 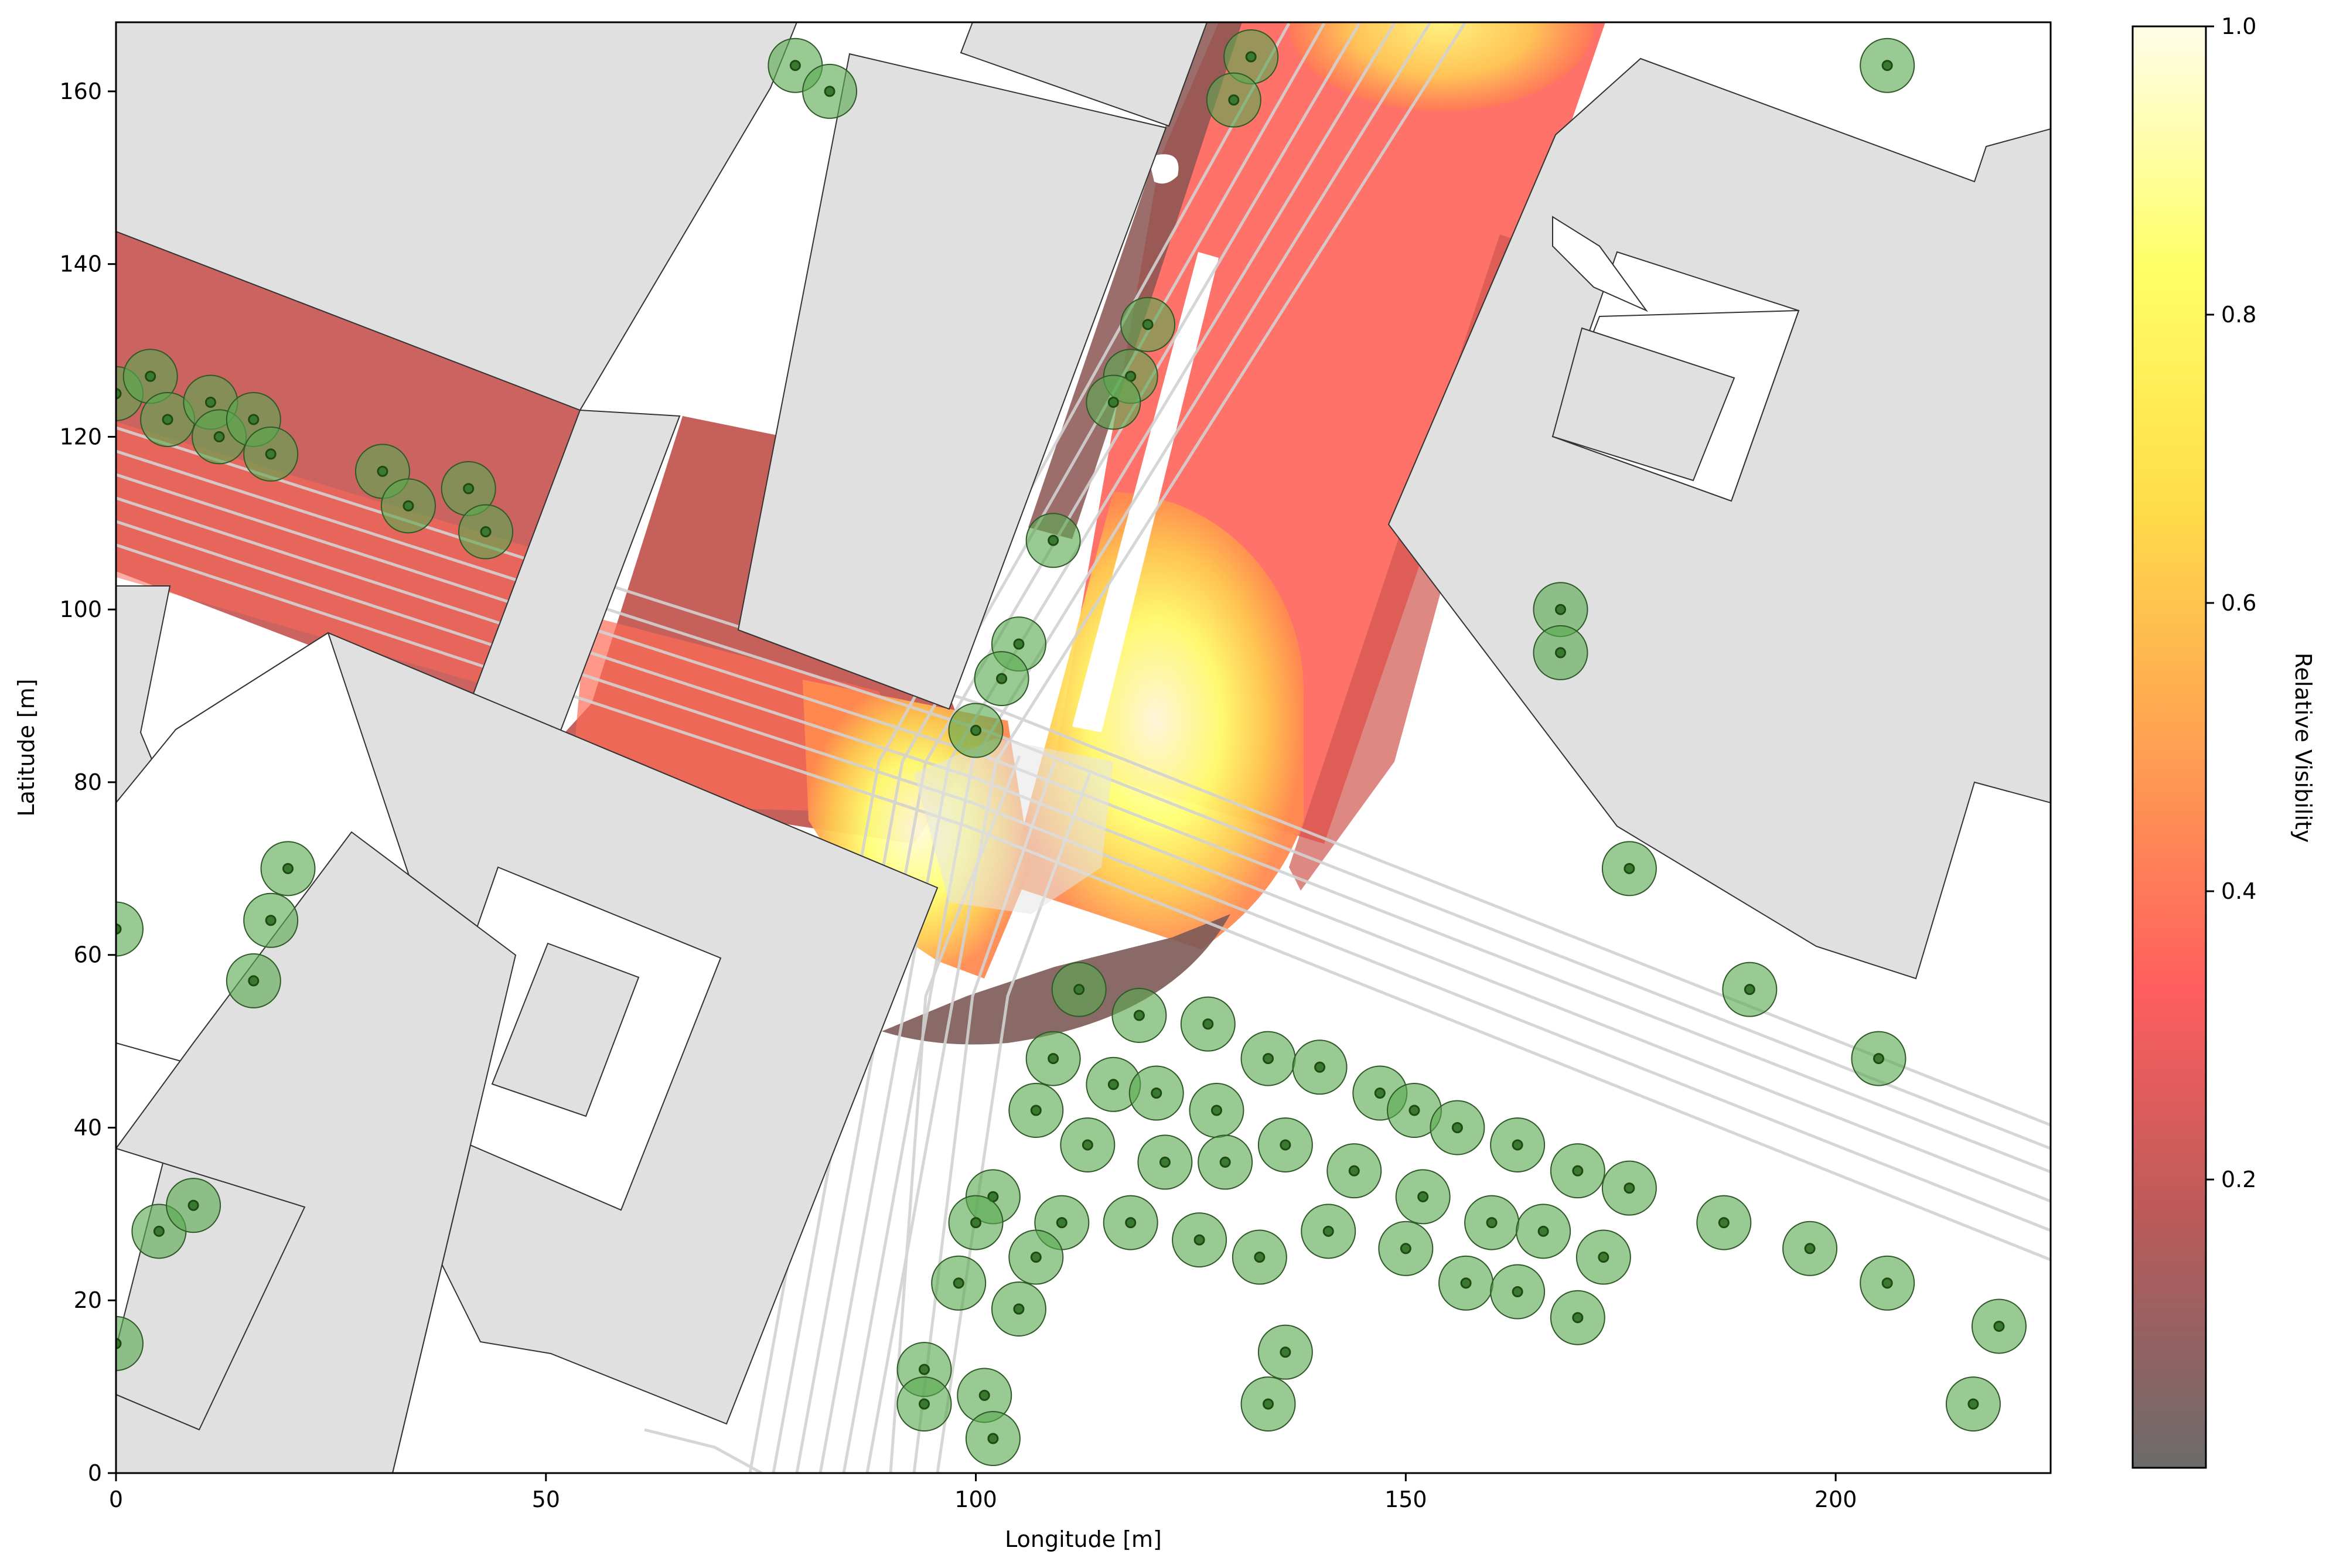 What do you see at coordinates (88, 782) in the screenshot?
I see `y-tick-label: 80` at bounding box center [88, 782].